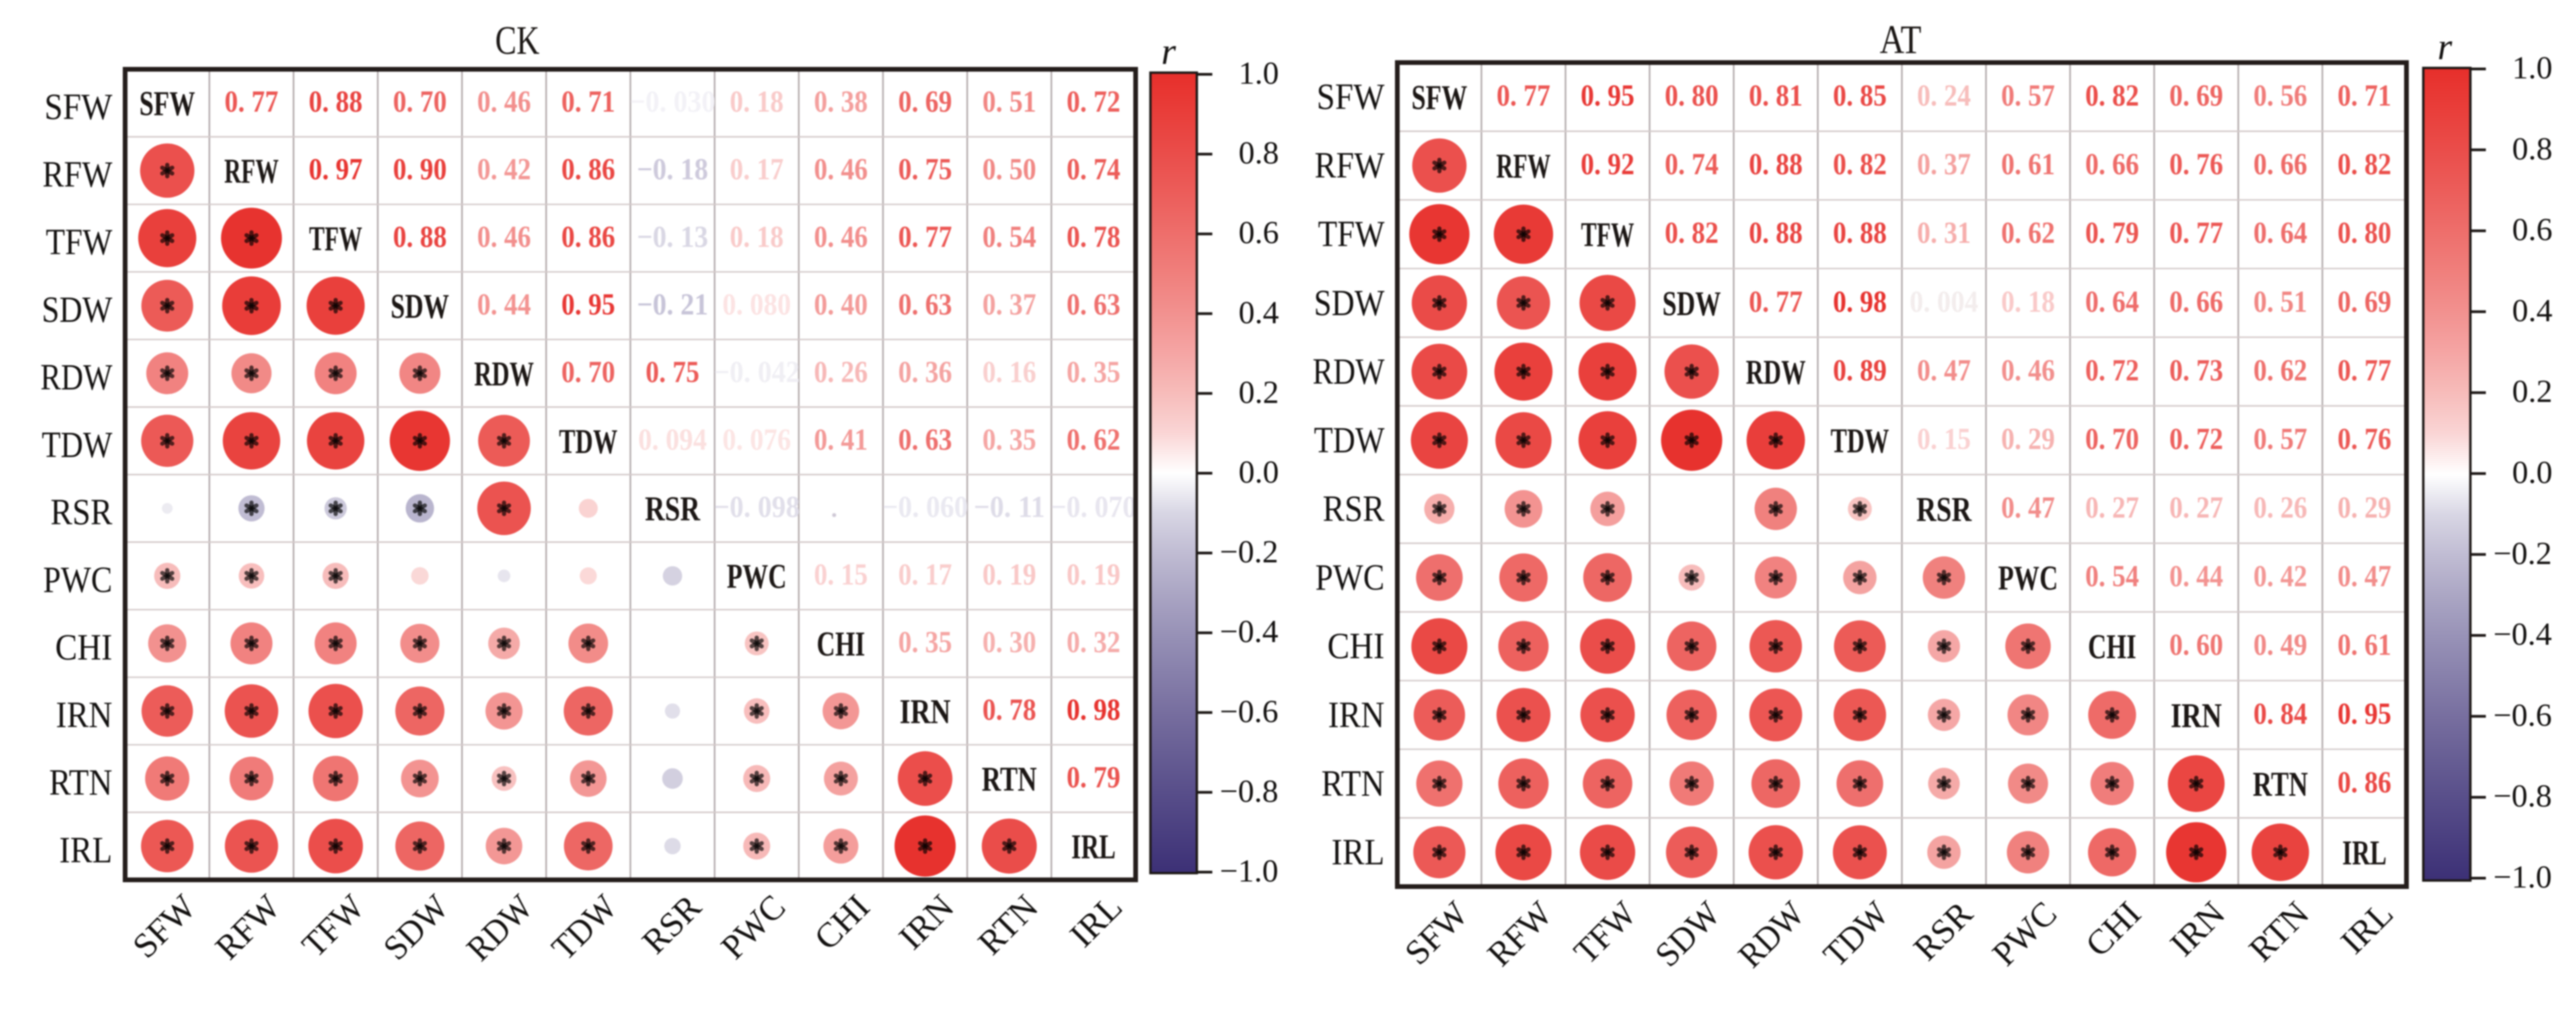  Describe the element at coordinates (2522, 553) in the screenshot. I see `svg-text: −0.2` at that location.